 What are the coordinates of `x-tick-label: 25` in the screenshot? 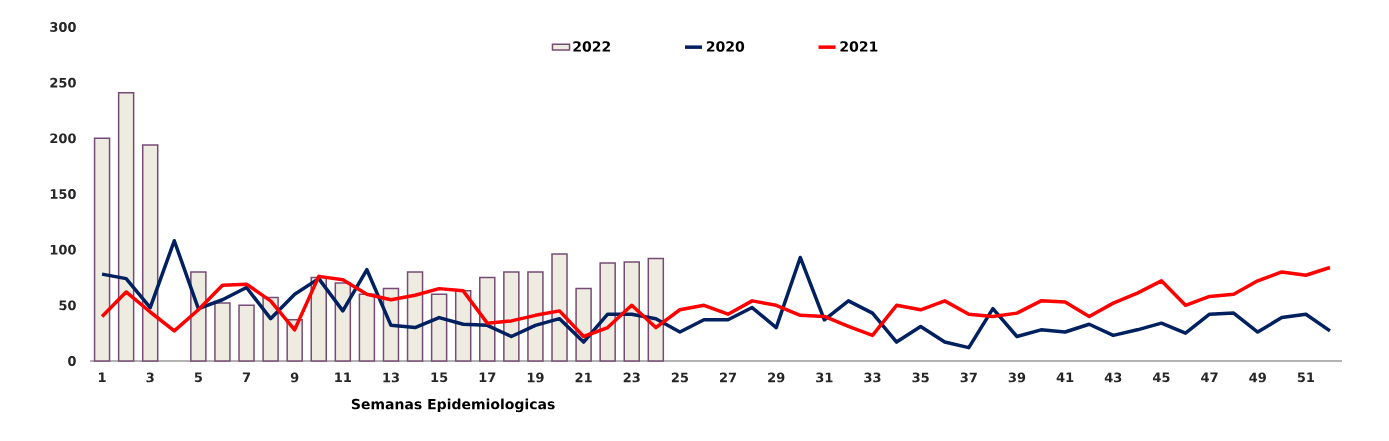 It's located at (680, 377).